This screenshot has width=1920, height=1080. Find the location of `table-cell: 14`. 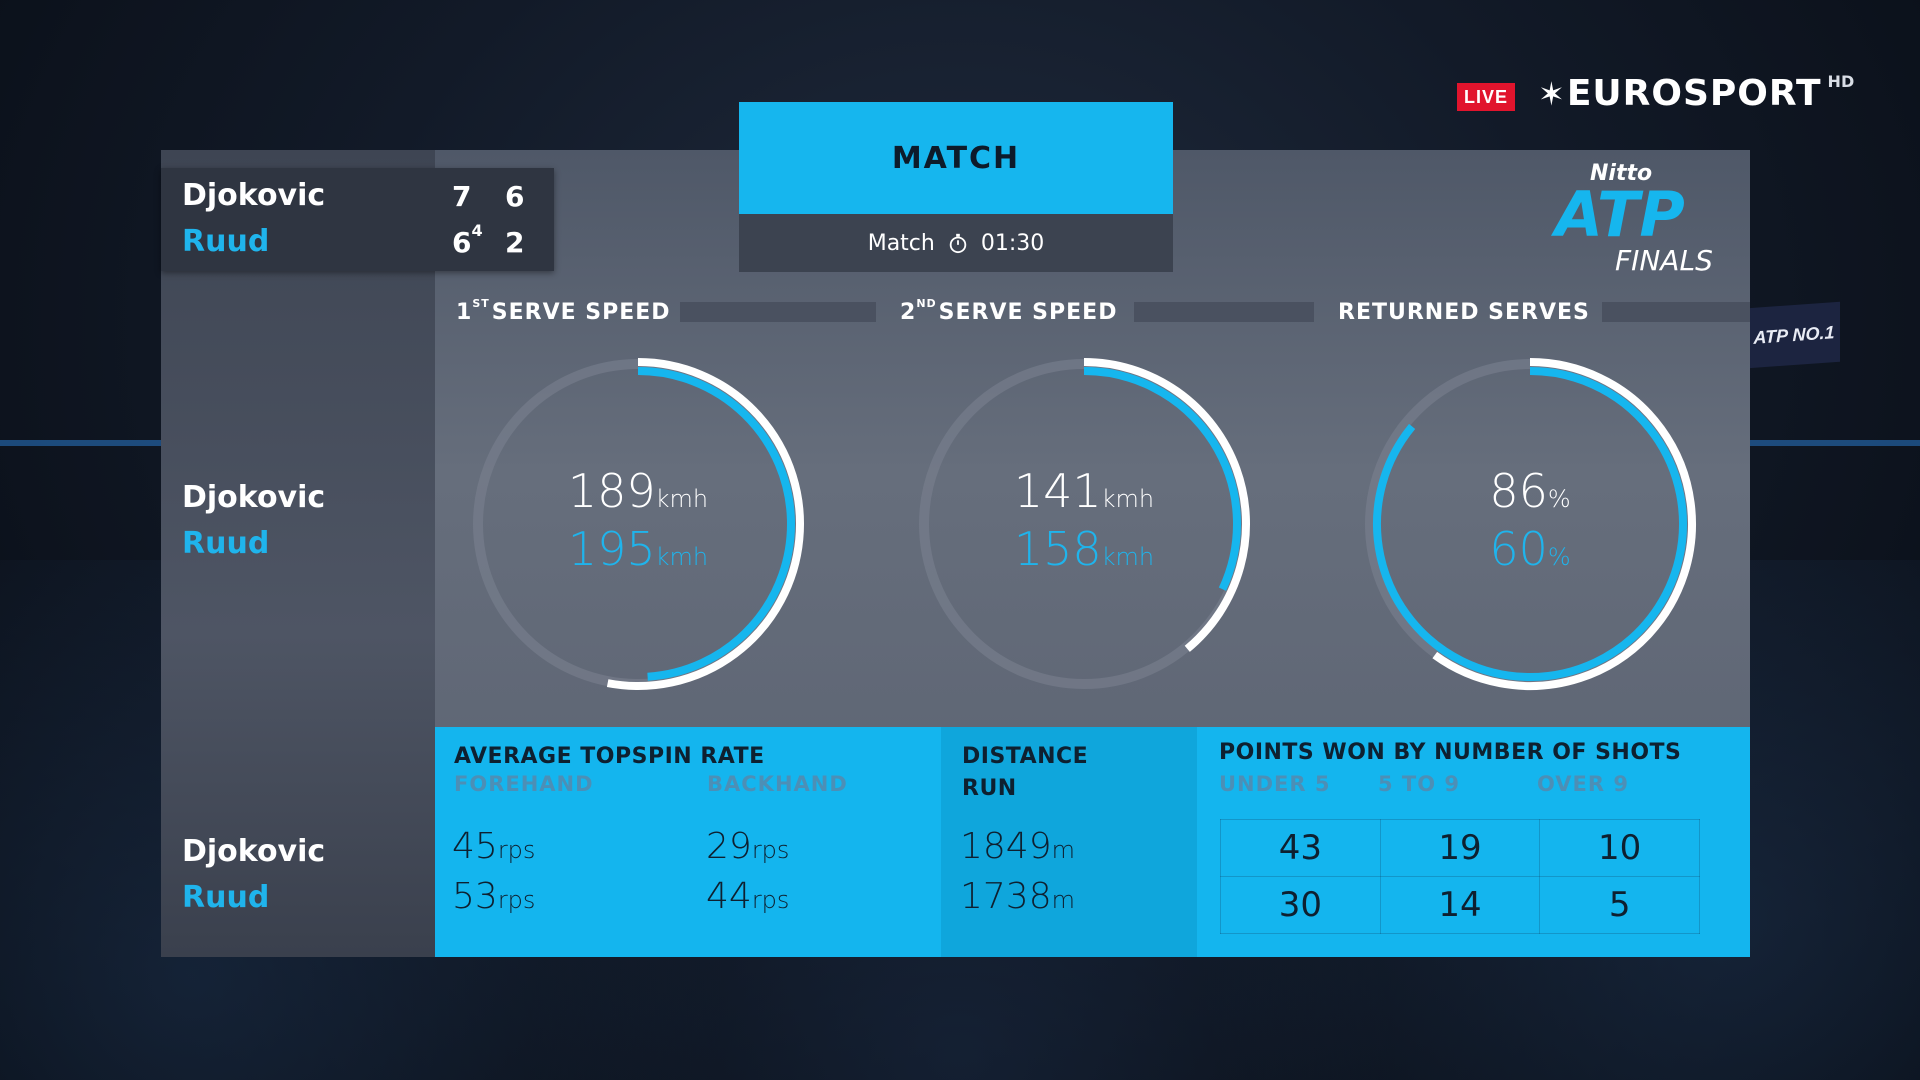

table-cell: 14 is located at coordinates (1460, 905).